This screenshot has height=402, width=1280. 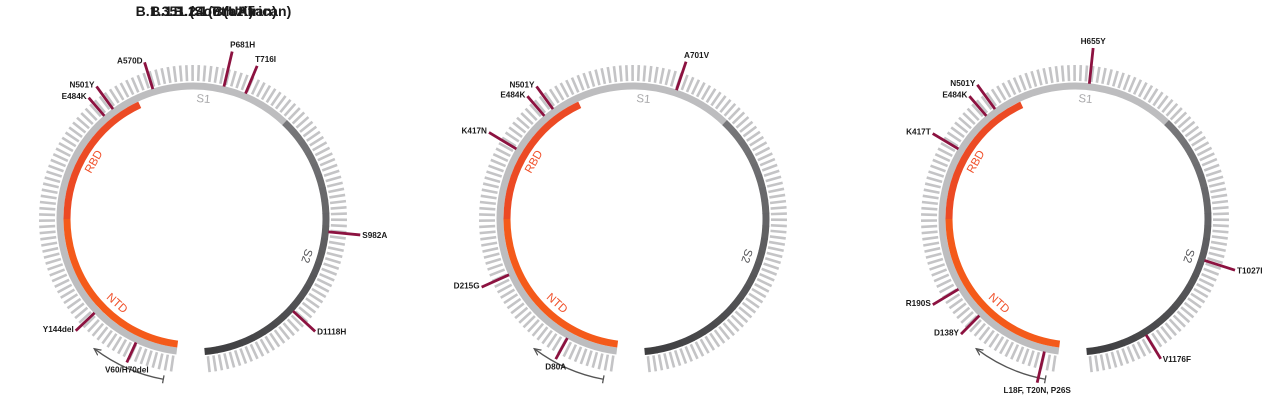 What do you see at coordinates (918, 132) in the screenshot?
I see `mutation-label: K417T` at bounding box center [918, 132].